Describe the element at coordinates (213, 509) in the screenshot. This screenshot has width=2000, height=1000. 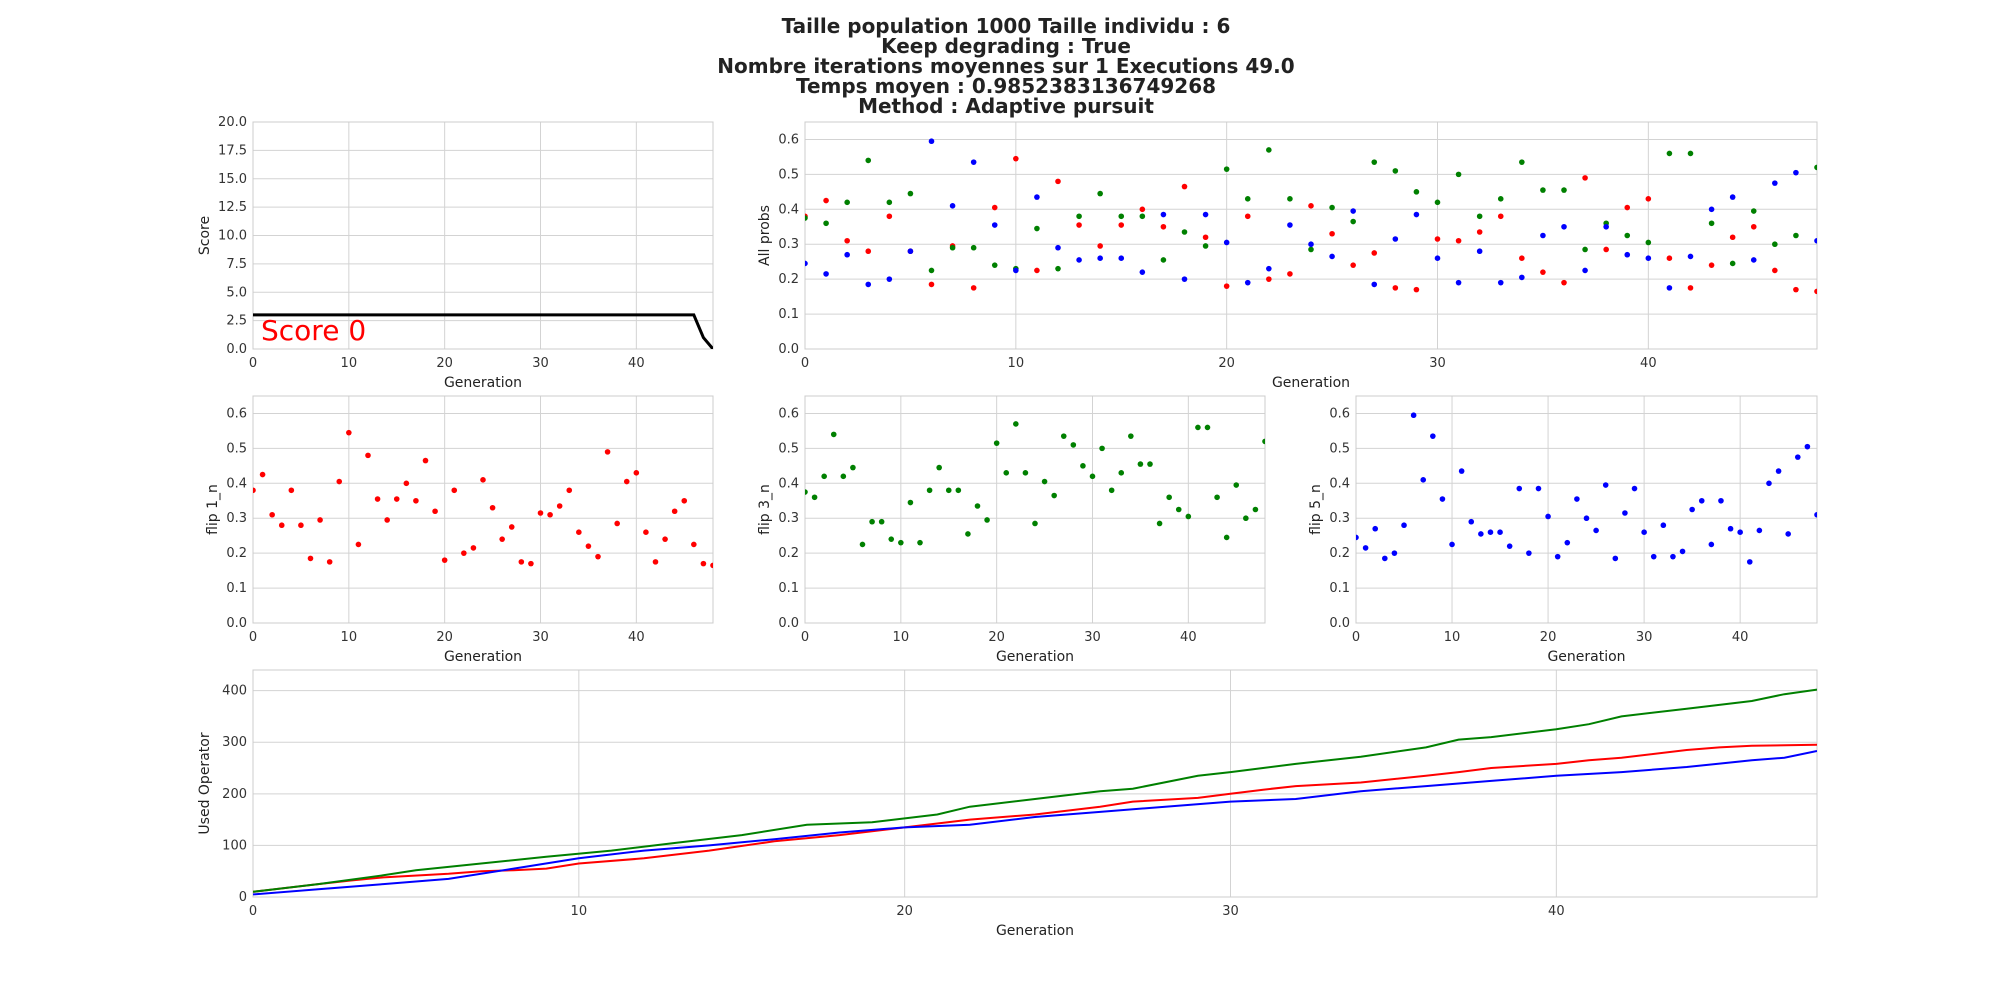
I see `y-axis-label: flip 1_n` at that location.